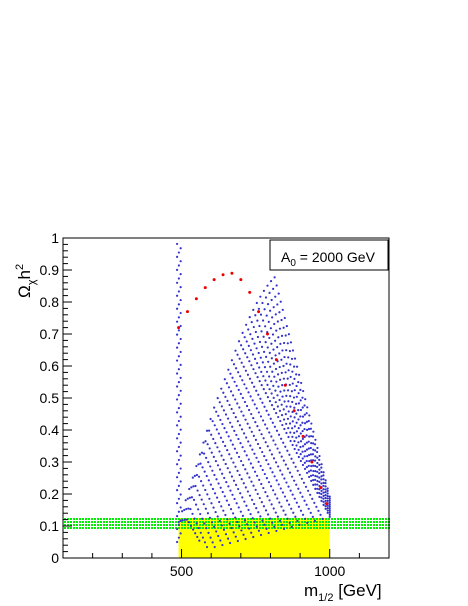 This screenshot has height=606, width=468. I want to click on y-tick-label: 0.8, so click(50, 302).